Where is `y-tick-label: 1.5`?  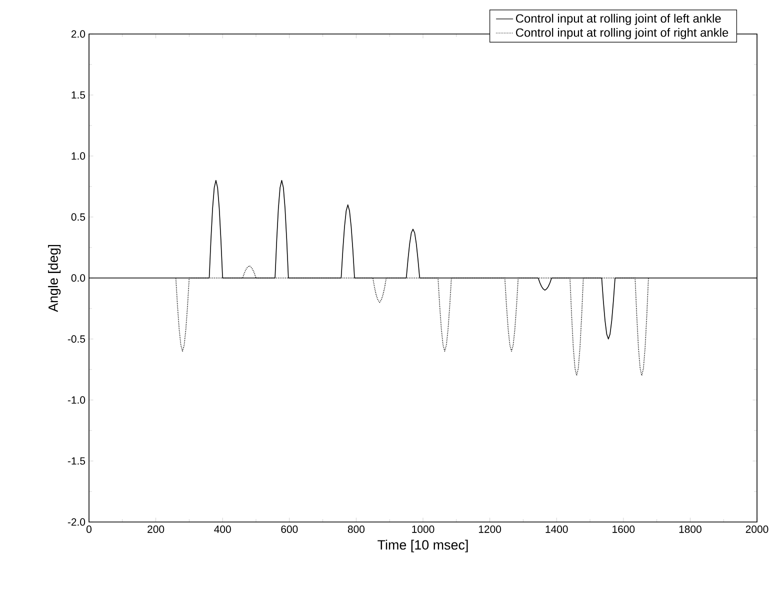 y-tick-label: 1.5 is located at coordinates (79, 95).